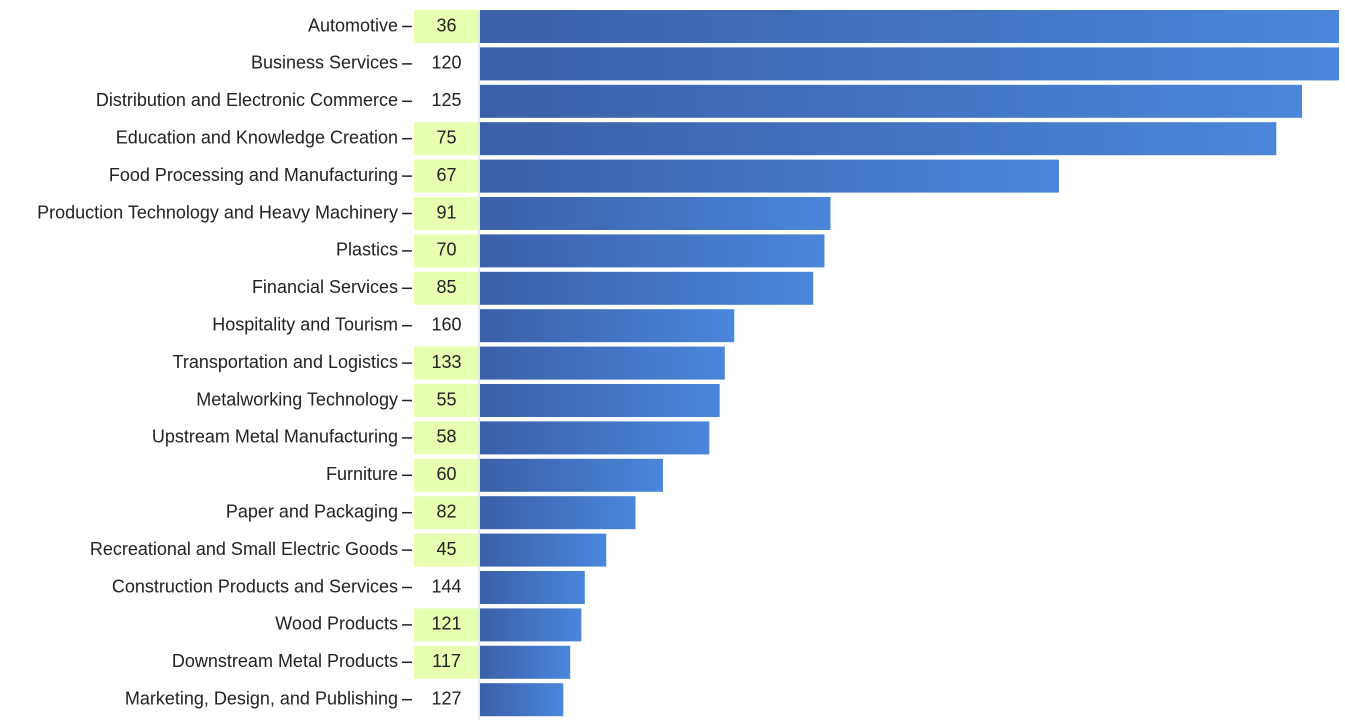 The width and height of the screenshot is (1345, 720). I want to click on category-label: Recreational and Small Electric Goods, so click(244, 549).